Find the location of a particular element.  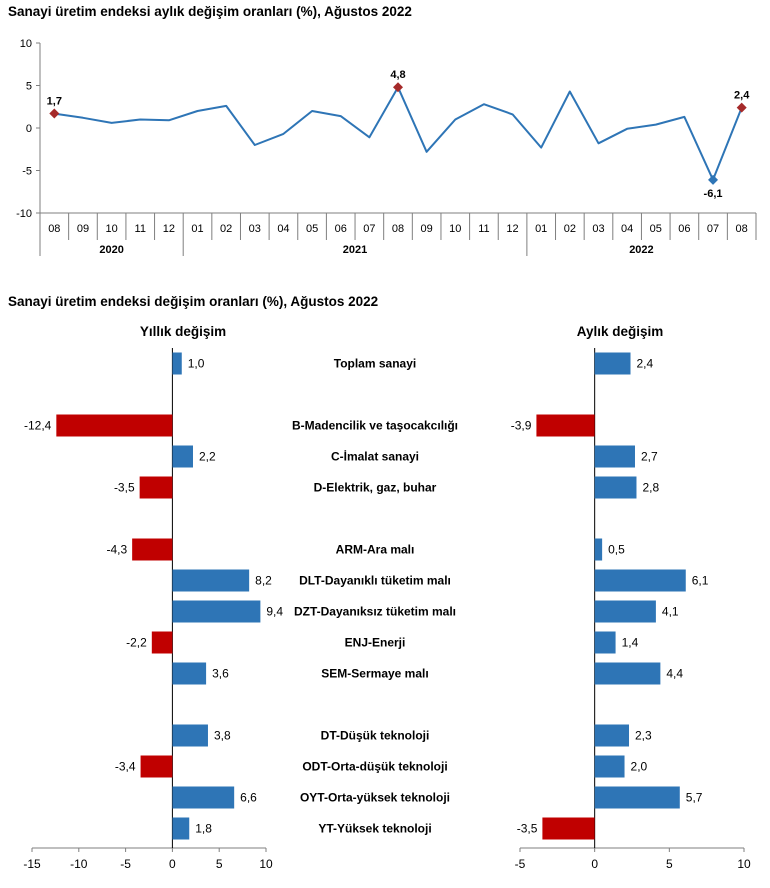

bar-value-label: 4,1 is located at coordinates (670, 612).